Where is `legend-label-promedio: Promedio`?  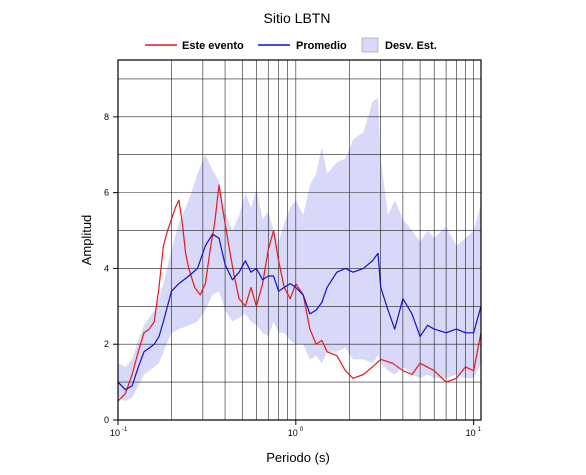 legend-label-promedio: Promedio is located at coordinates (321, 46).